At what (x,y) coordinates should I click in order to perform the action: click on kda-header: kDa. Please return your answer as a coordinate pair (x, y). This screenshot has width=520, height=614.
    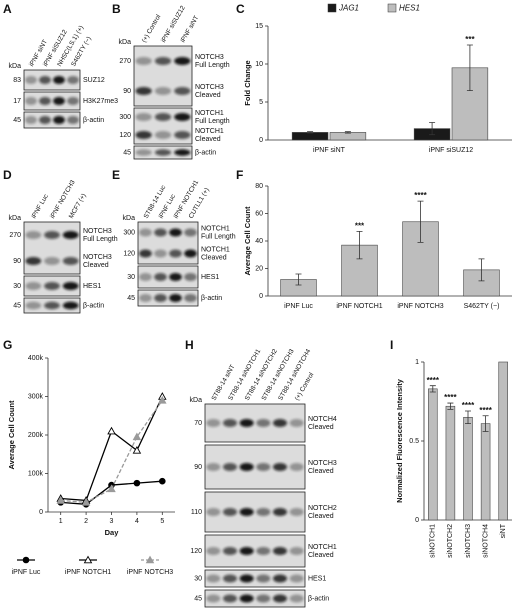
    Looking at the image, I should click on (15, 66).